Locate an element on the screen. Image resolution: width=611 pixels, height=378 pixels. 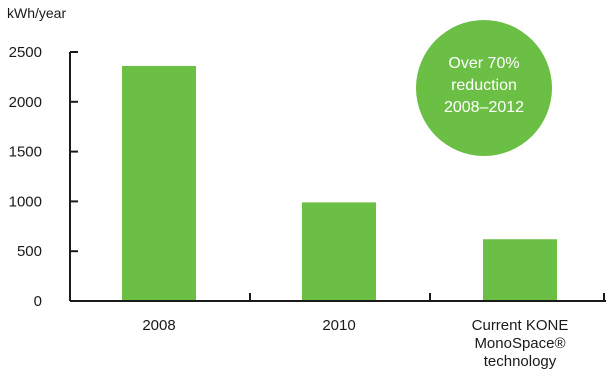
x-category-label: 2010 is located at coordinates (338, 325).